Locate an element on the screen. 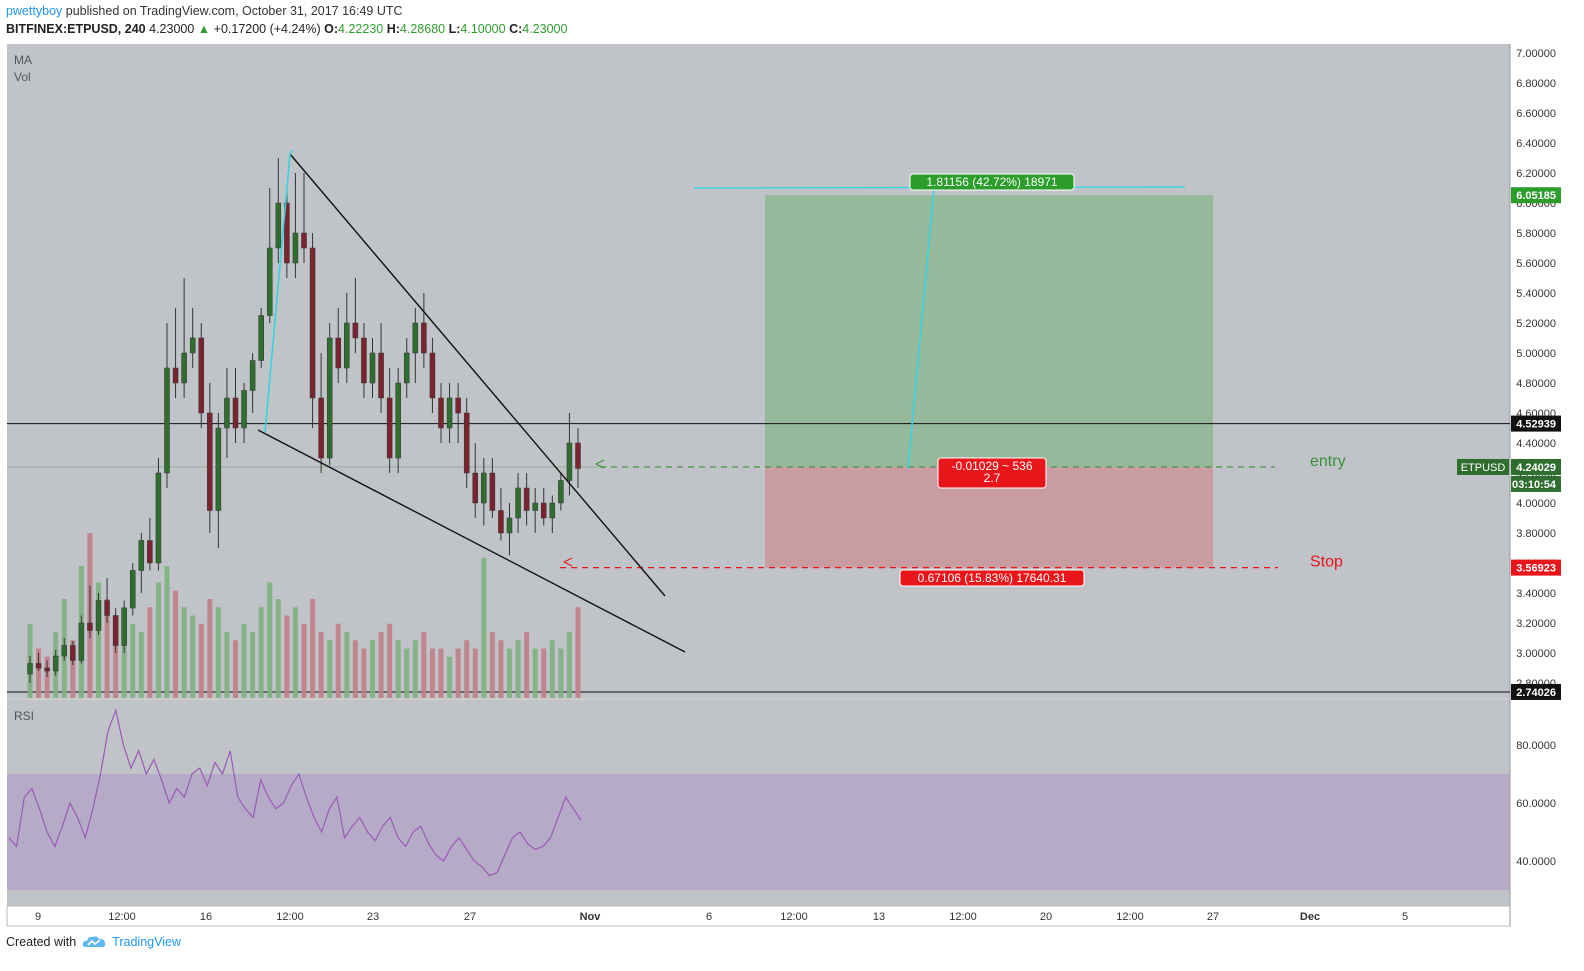 The height and width of the screenshot is (971, 1584). price-label-horizontal-line is located at coordinates (1536, 423).